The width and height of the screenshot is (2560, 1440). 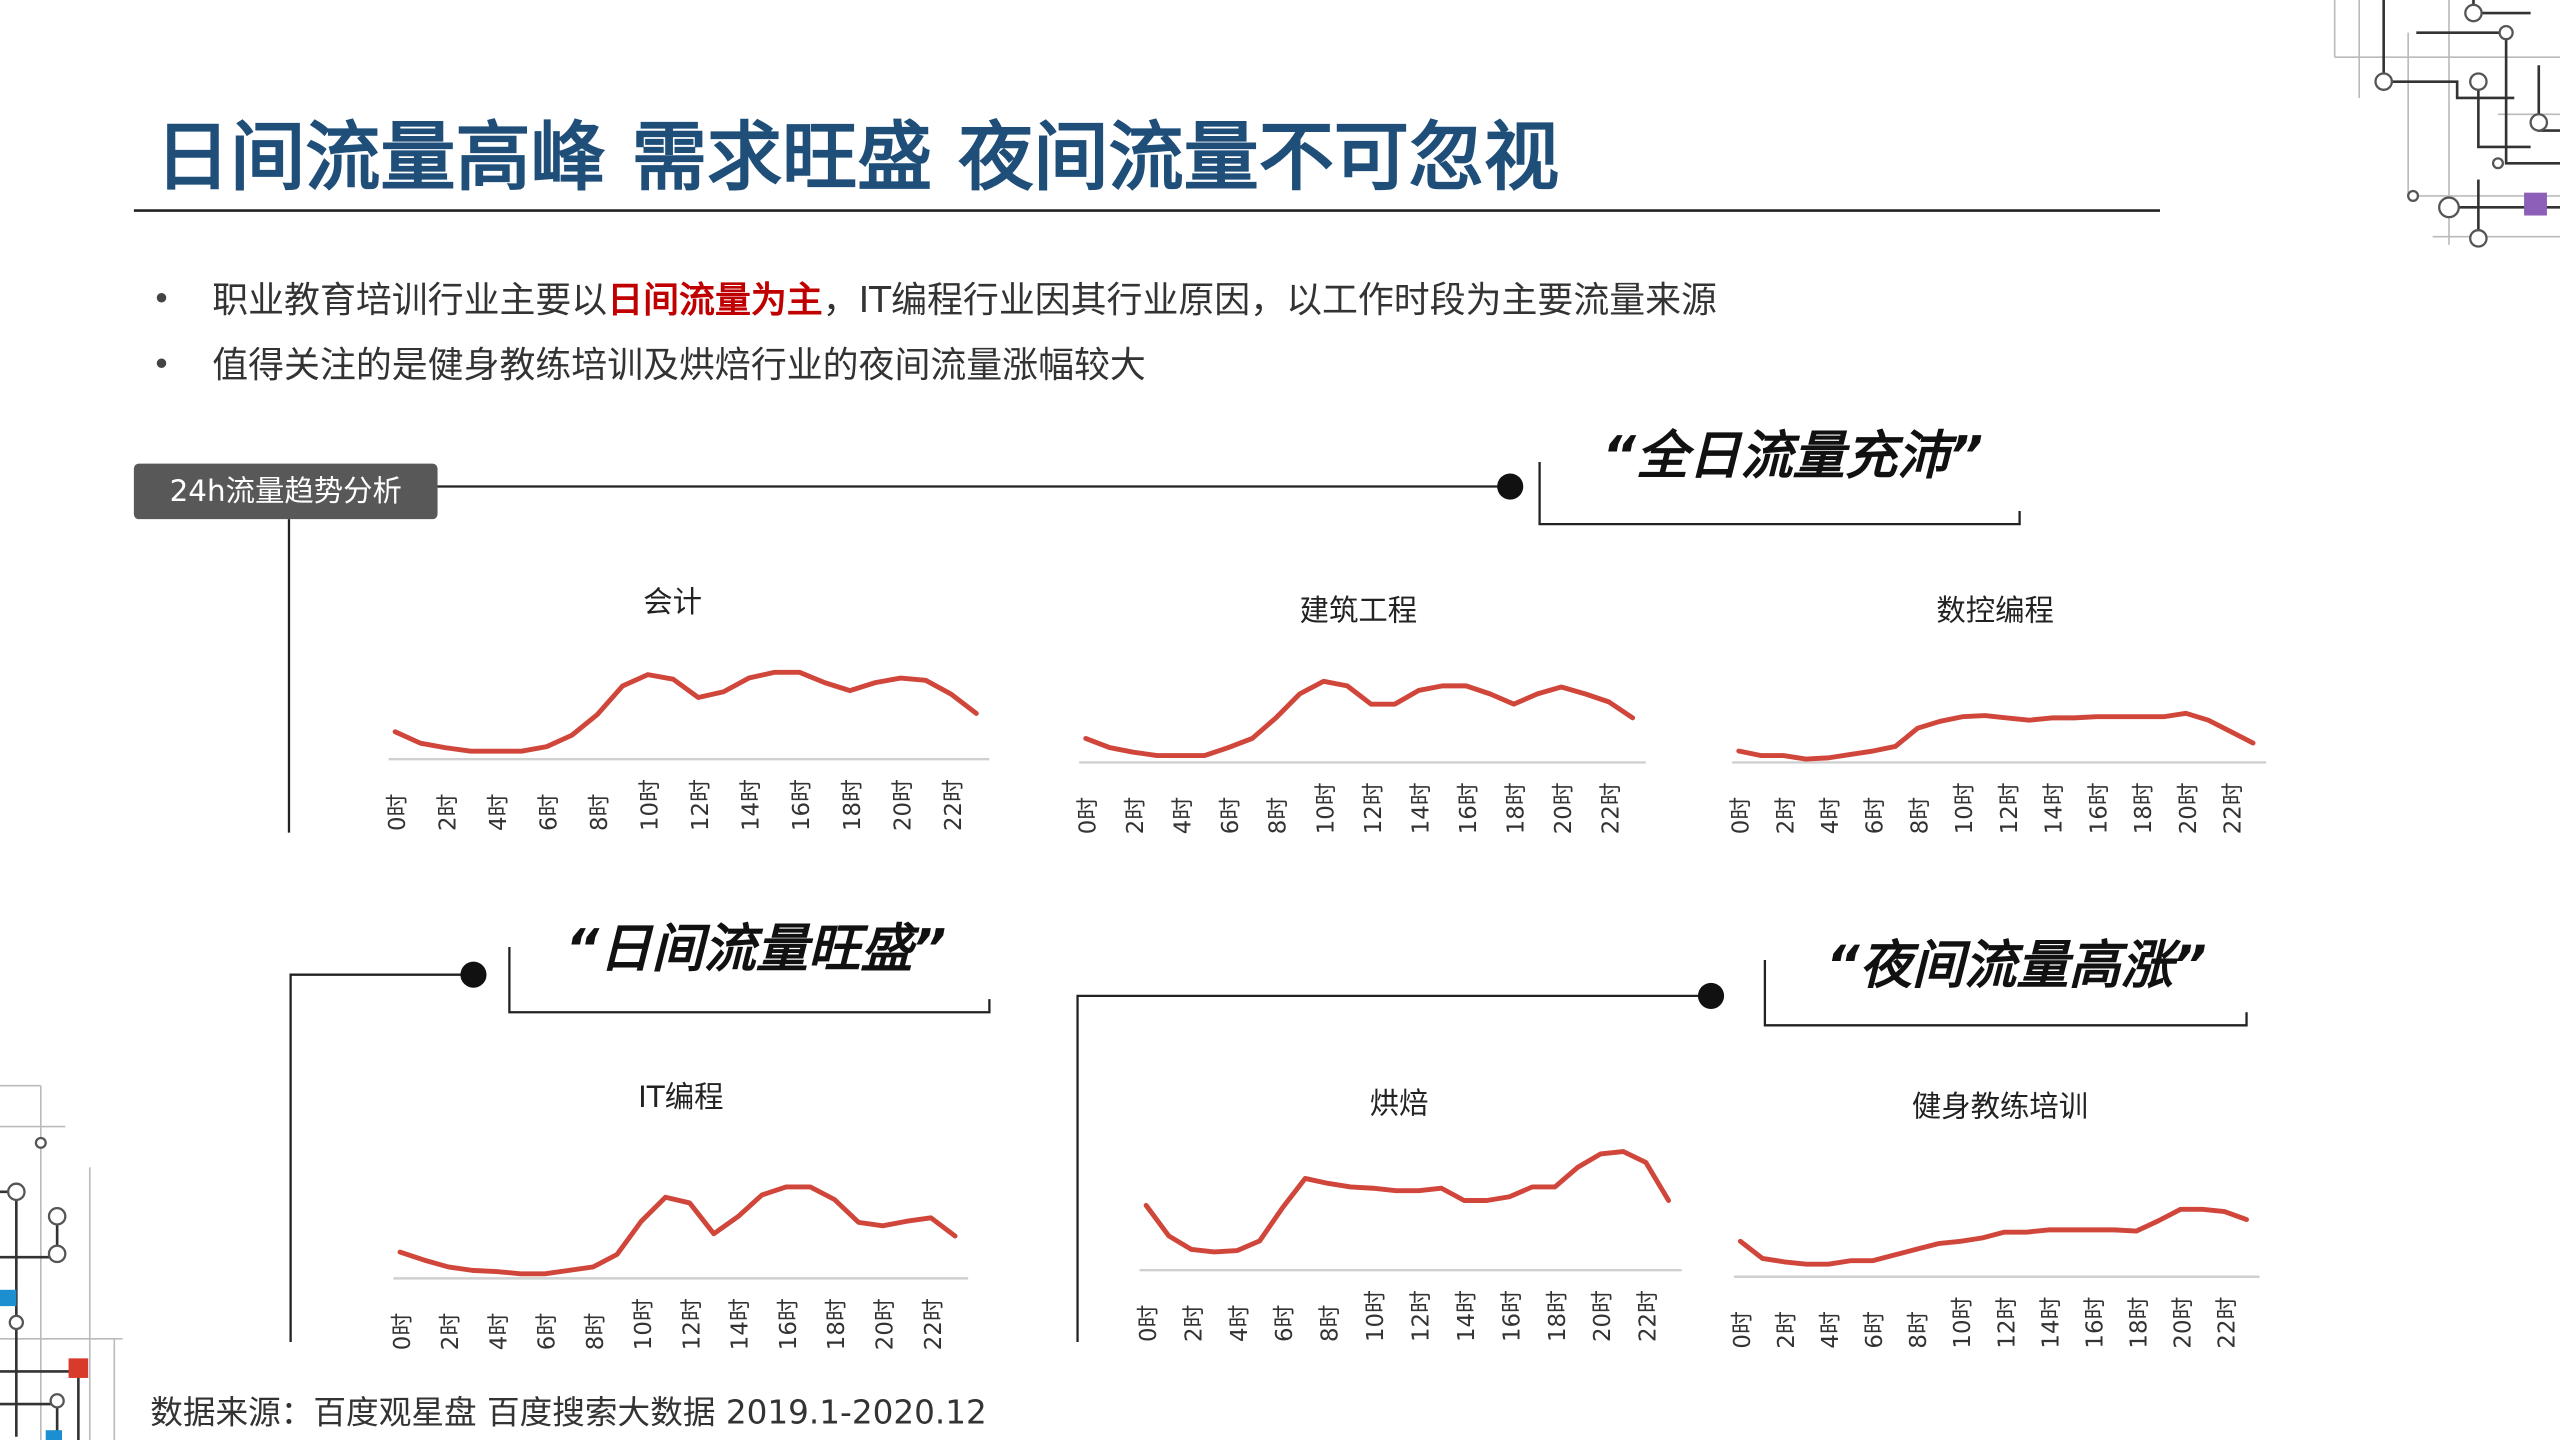 I want to click on bullet-run: 值得关注的是健身教练培训及烘焙行业的夜间流量涨幅较大, so click(x=679, y=365).